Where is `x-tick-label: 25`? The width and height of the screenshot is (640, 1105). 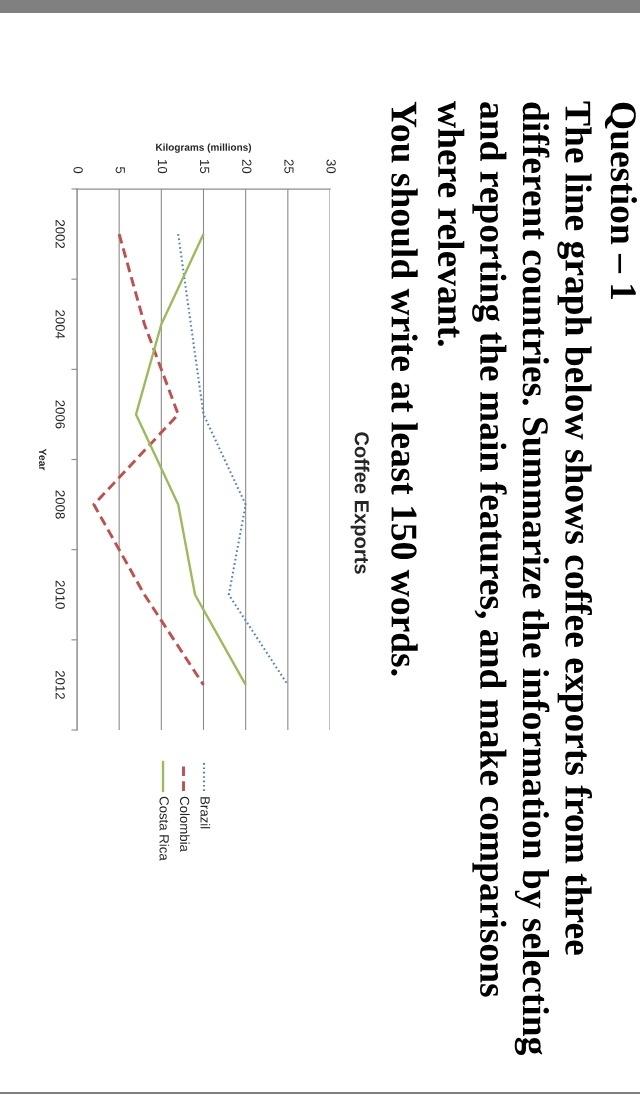
x-tick-label: 25 is located at coordinates (289, 166).